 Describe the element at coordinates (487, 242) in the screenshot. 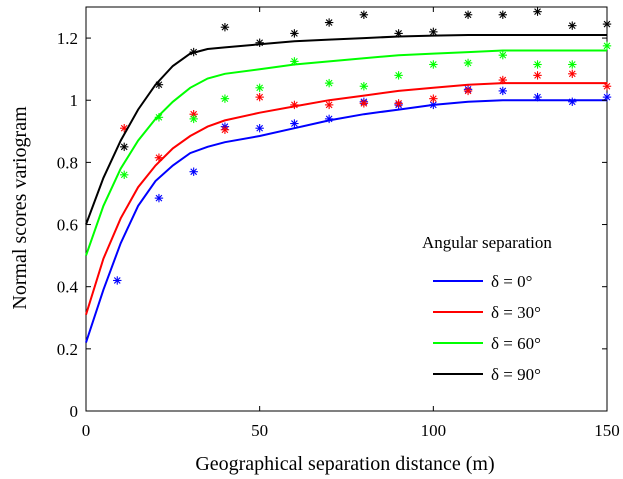

I see `legend-title: Angular separation` at that location.